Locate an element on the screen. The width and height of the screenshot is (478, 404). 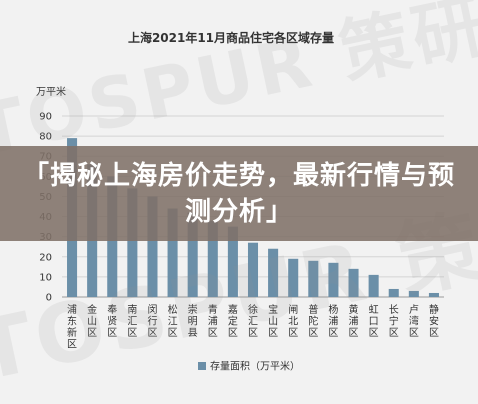
x-tick-label: 嘉定区 is located at coordinates (233, 321).